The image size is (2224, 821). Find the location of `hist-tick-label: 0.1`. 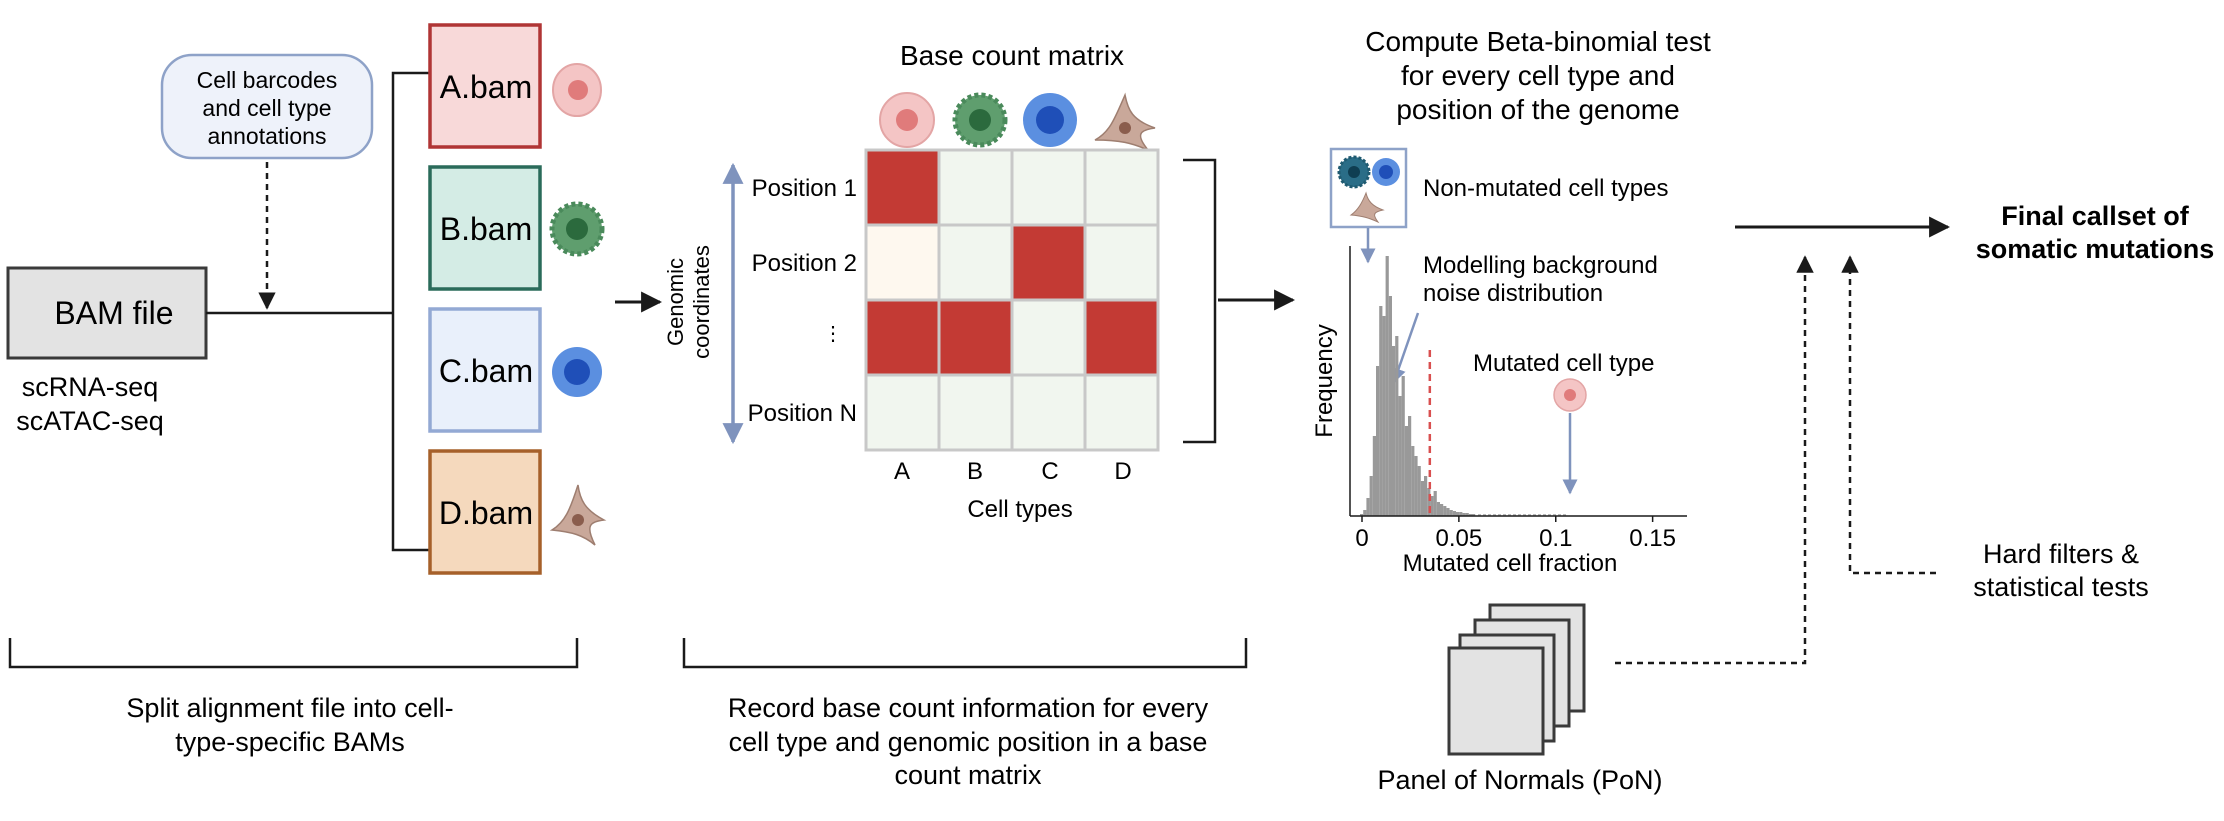

hist-tick-label: 0.1 is located at coordinates (1555, 538).